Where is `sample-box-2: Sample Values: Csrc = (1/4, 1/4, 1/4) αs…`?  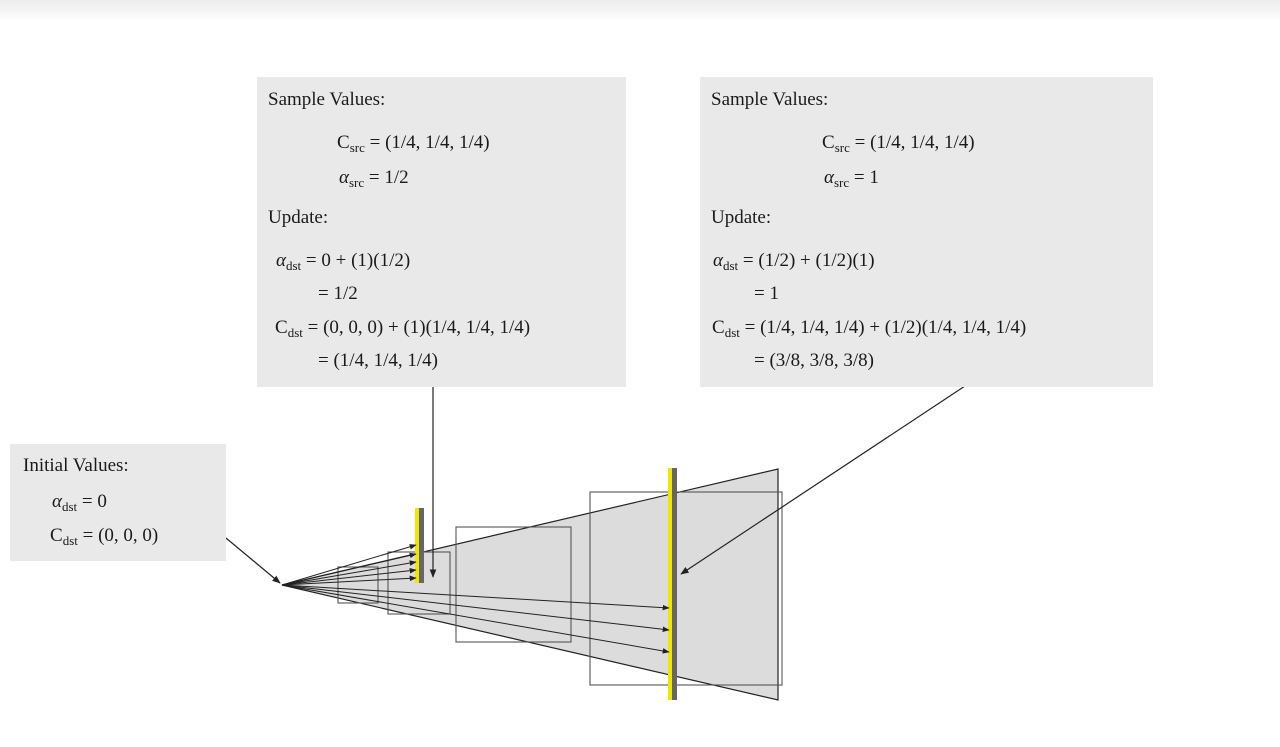
sample-box-2: Sample Values: Csrc = (1/4, 1/4, 1/4) αs… is located at coordinates (926, 232).